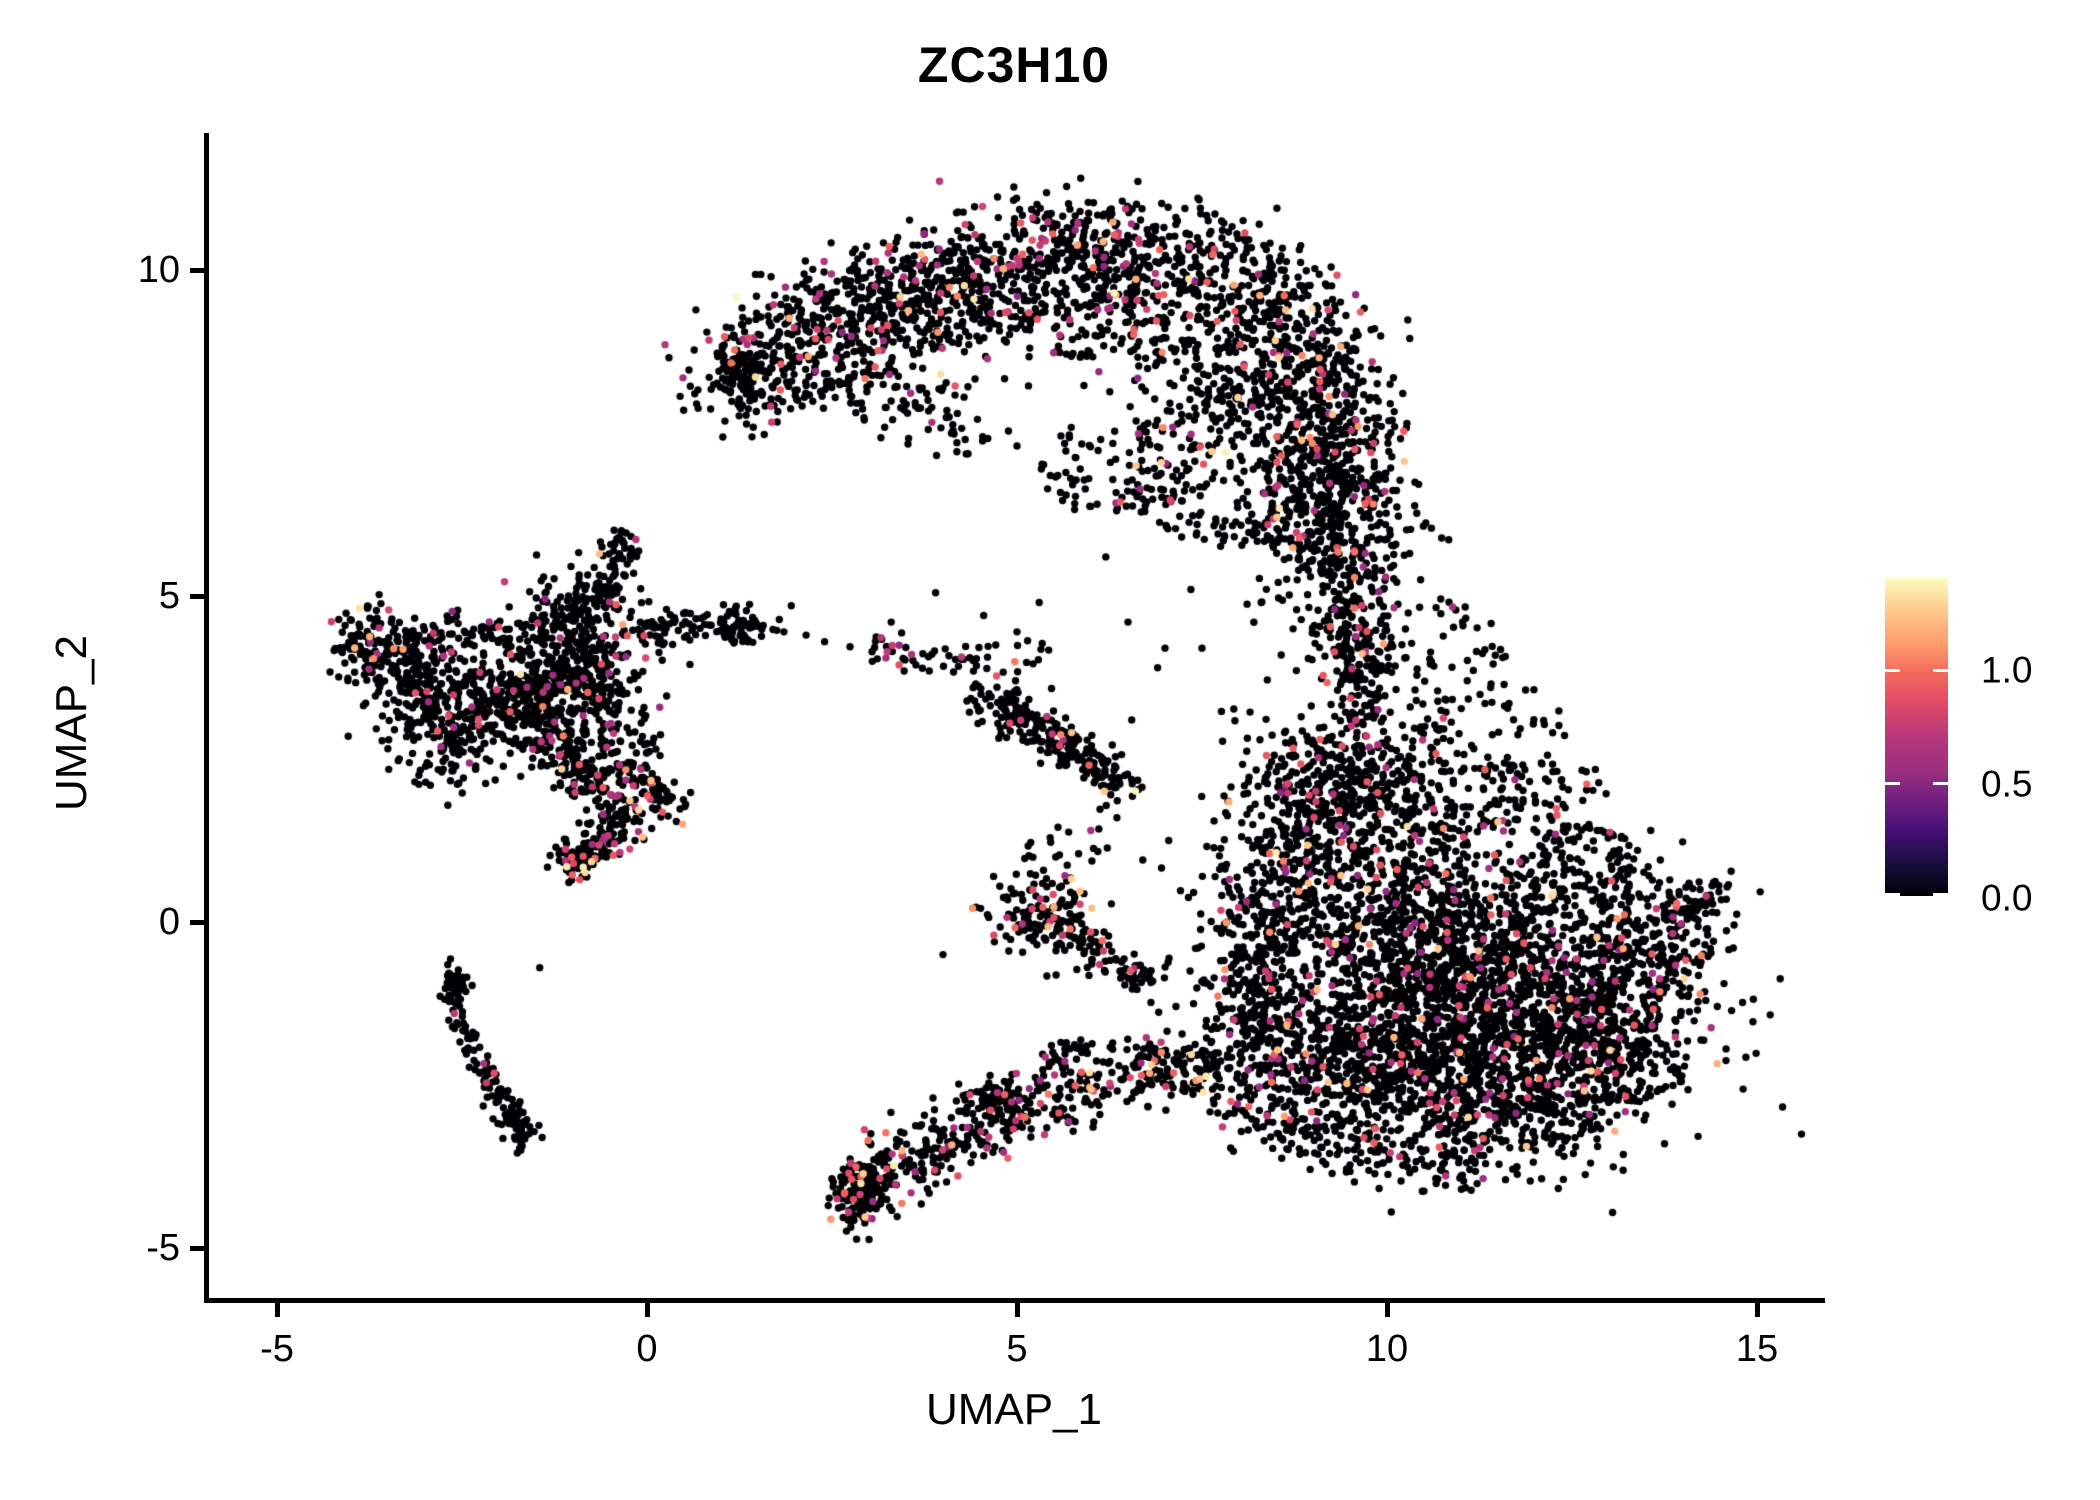  I want to click on colorbar-tick-label: 1.0, so click(2007, 670).